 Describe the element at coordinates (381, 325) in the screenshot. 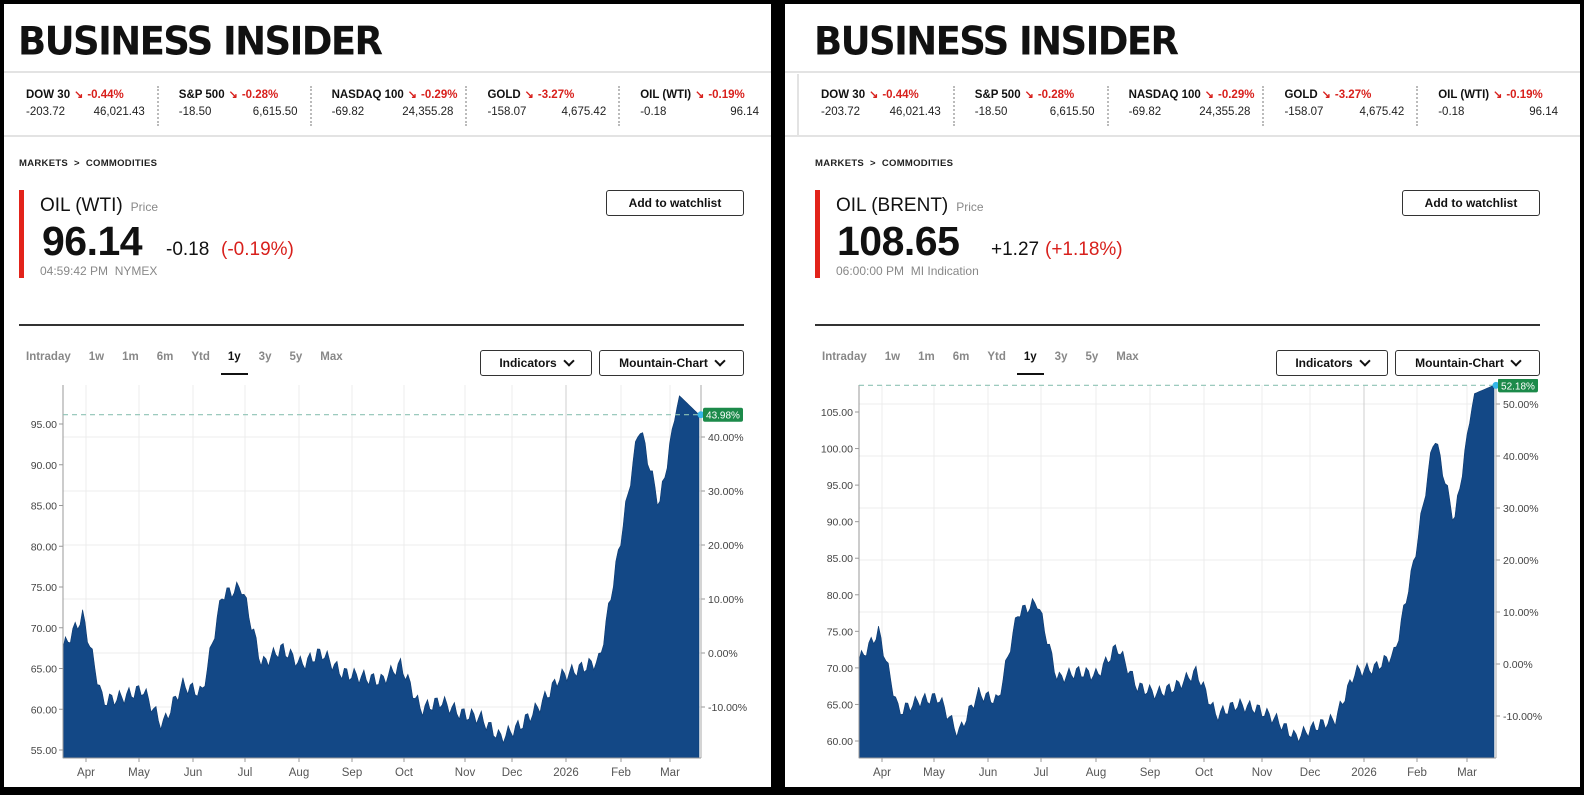

I see `section-divider` at that location.